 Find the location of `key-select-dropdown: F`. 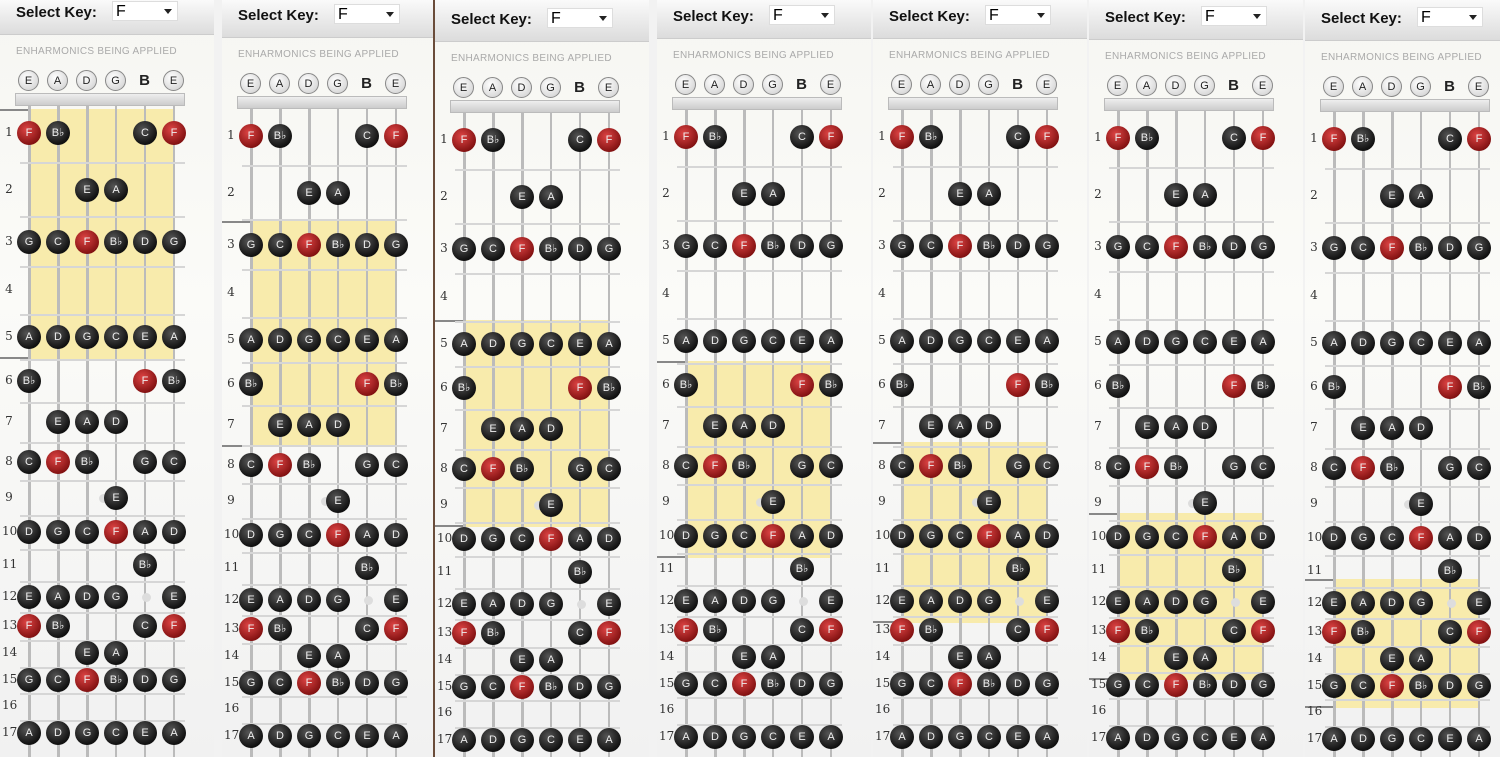

key-select-dropdown: F is located at coordinates (367, 14).